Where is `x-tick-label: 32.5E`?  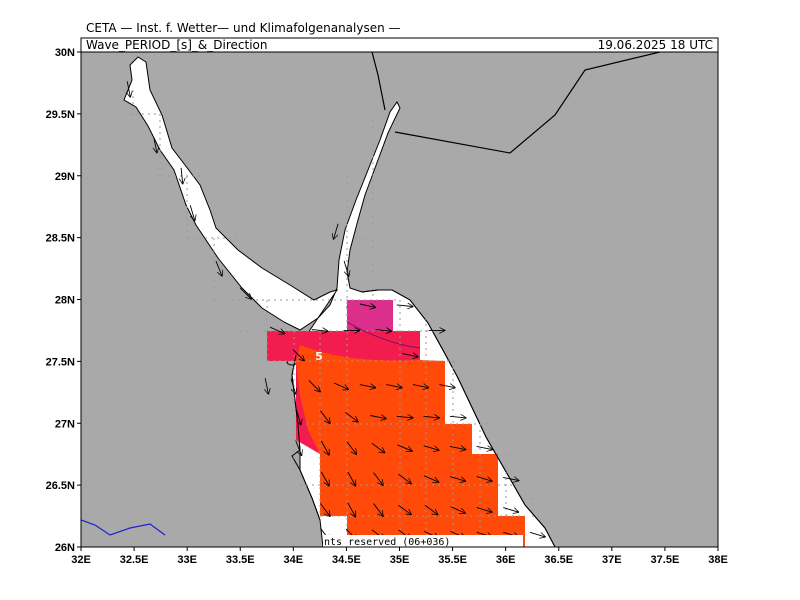 x-tick-label: 32.5E is located at coordinates (134, 560).